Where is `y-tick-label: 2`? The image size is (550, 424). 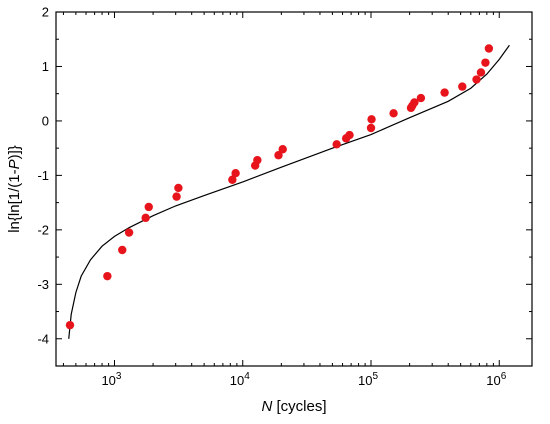 y-tick-label: 2 is located at coordinates (45, 12).